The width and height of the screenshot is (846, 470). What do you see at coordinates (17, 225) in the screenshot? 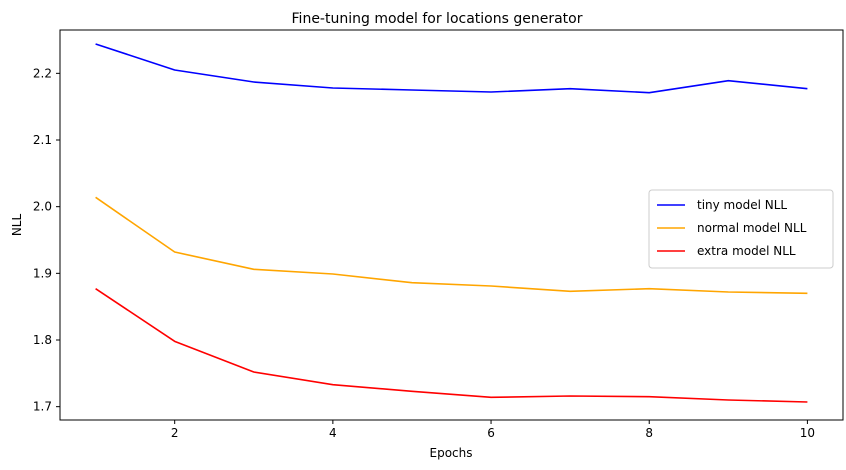
I see `y-axis-label: NLL` at bounding box center [17, 225].